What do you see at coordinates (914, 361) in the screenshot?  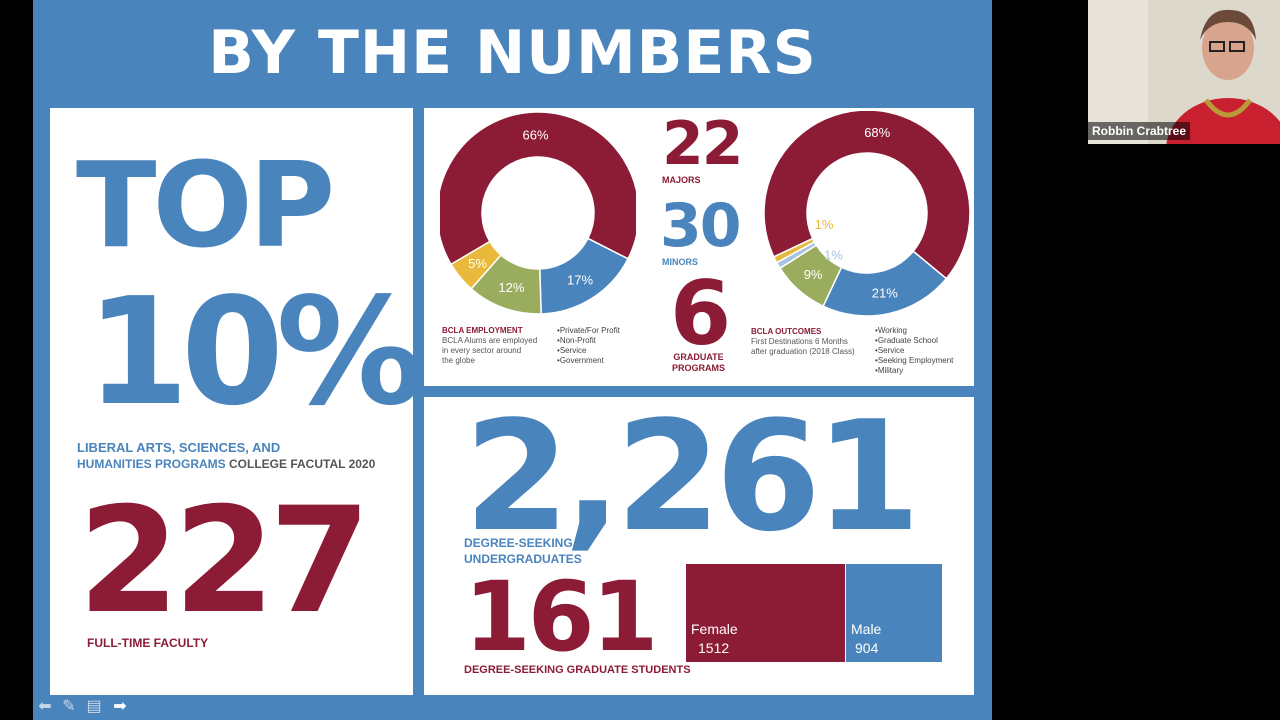 I see `outcomes-legend-item: Seeking Employment` at bounding box center [914, 361].